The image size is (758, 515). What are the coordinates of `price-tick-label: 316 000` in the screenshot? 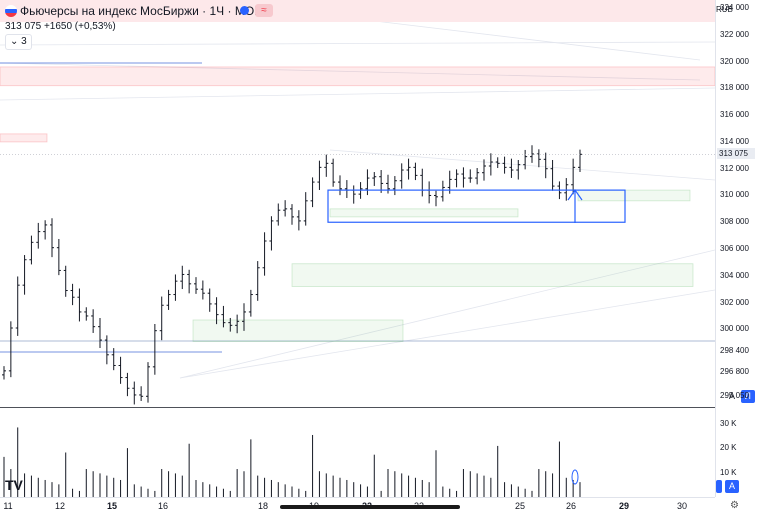 It's located at (734, 115).